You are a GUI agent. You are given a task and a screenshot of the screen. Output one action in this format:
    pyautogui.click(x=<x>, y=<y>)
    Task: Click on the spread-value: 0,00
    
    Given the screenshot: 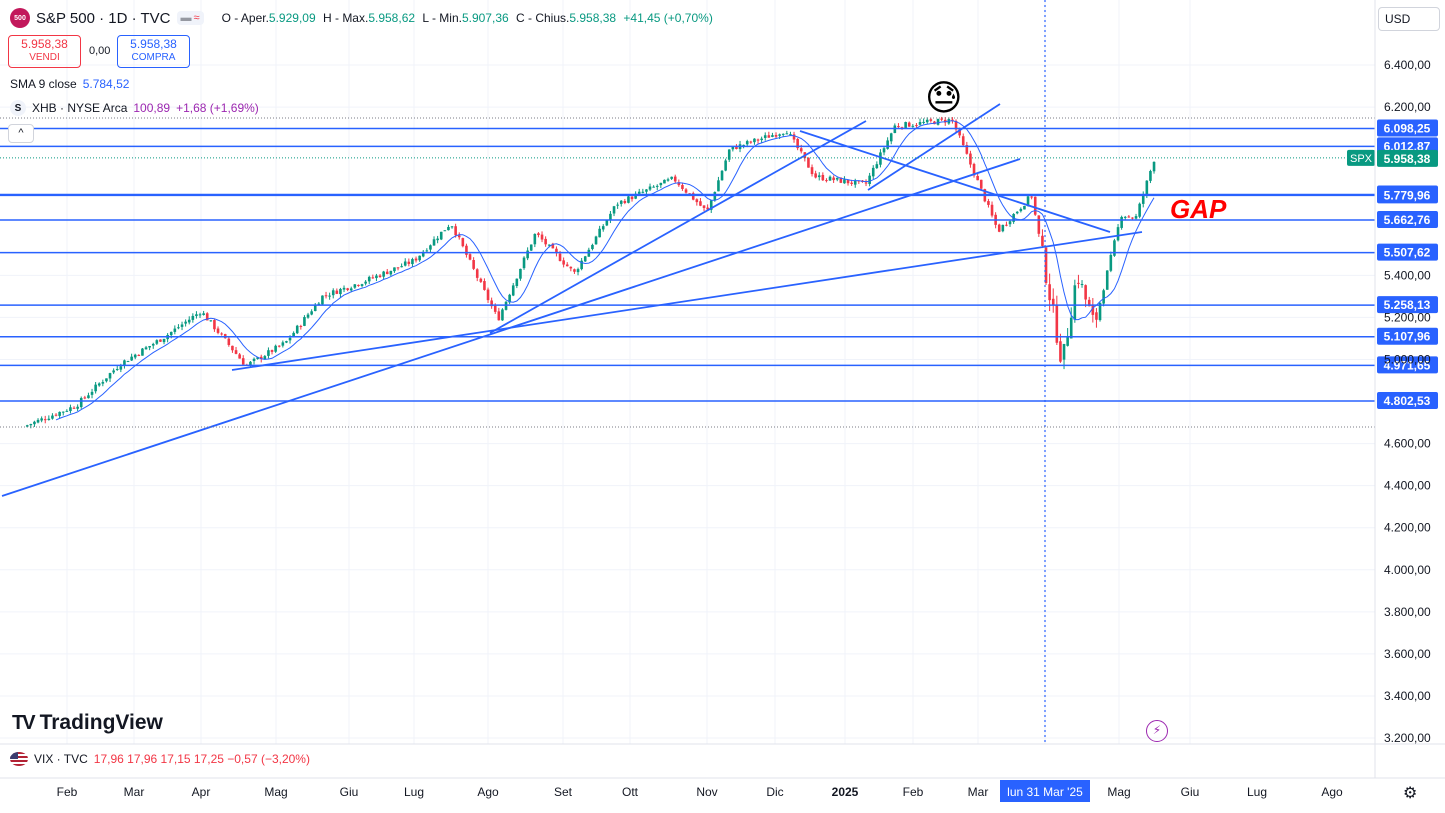 What is the action you would take?
    pyautogui.click(x=100, y=51)
    